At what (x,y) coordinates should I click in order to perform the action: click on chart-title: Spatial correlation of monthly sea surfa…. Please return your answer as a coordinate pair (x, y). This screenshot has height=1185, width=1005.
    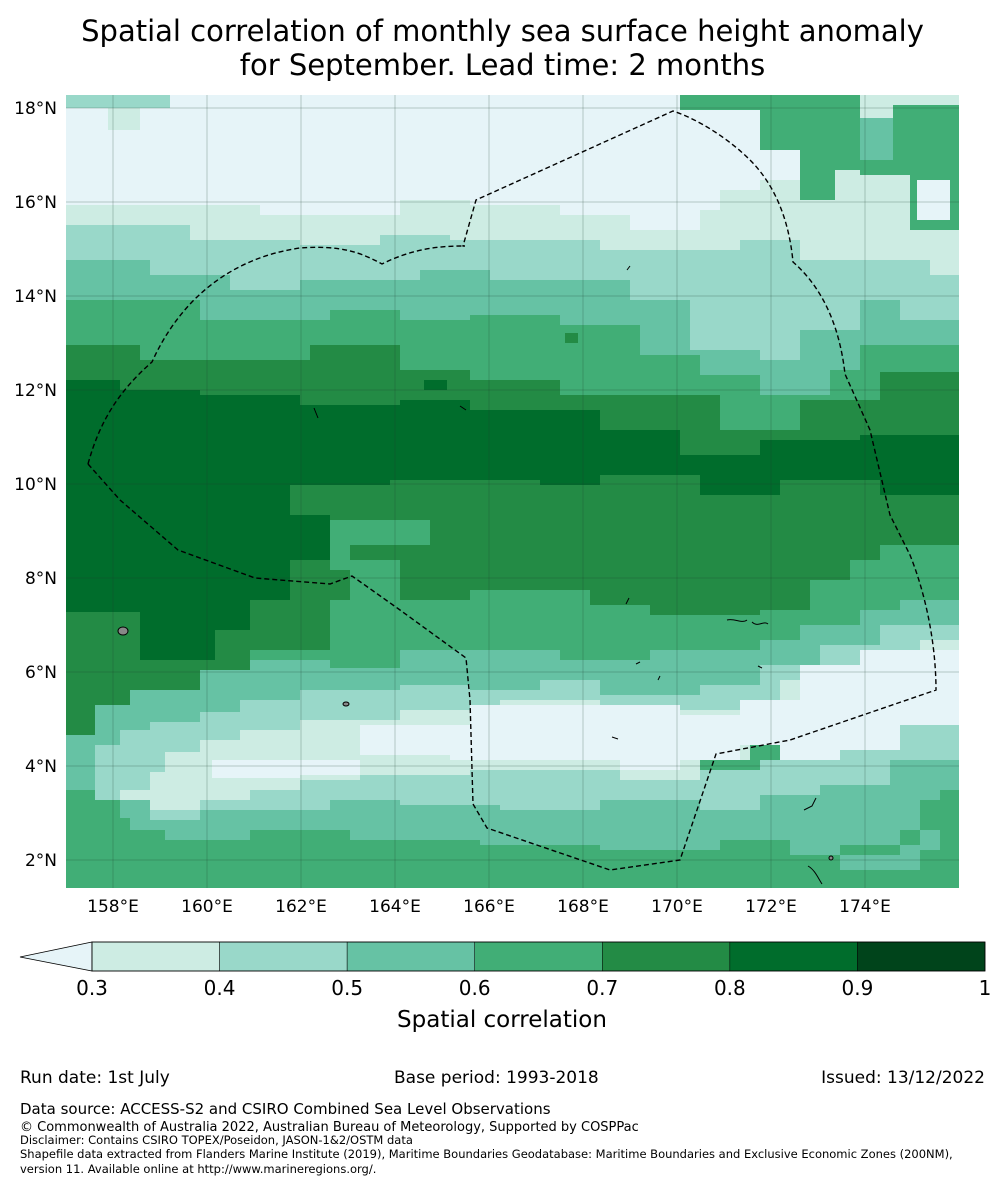
    Looking at the image, I should click on (502, 48).